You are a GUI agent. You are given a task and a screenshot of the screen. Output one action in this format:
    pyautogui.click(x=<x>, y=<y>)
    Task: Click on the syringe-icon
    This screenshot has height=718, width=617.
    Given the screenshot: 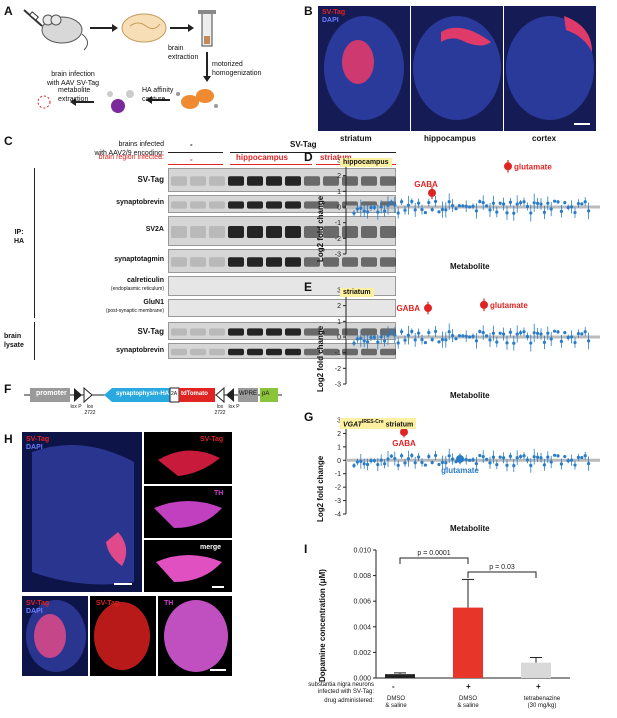 What is the action you would take?
    pyautogui.click(x=33, y=18)
    